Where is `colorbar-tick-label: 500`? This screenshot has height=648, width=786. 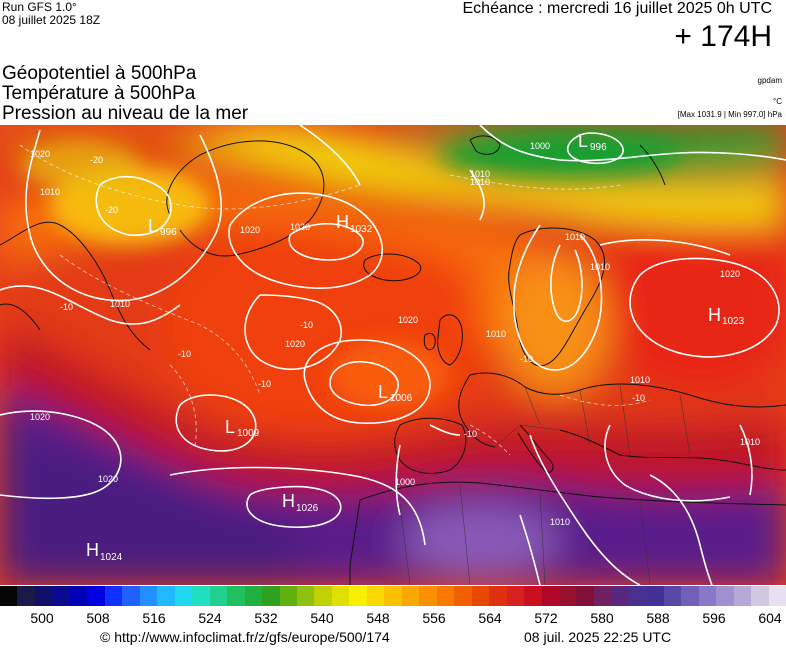
colorbar-tick-label: 500 is located at coordinates (42, 618).